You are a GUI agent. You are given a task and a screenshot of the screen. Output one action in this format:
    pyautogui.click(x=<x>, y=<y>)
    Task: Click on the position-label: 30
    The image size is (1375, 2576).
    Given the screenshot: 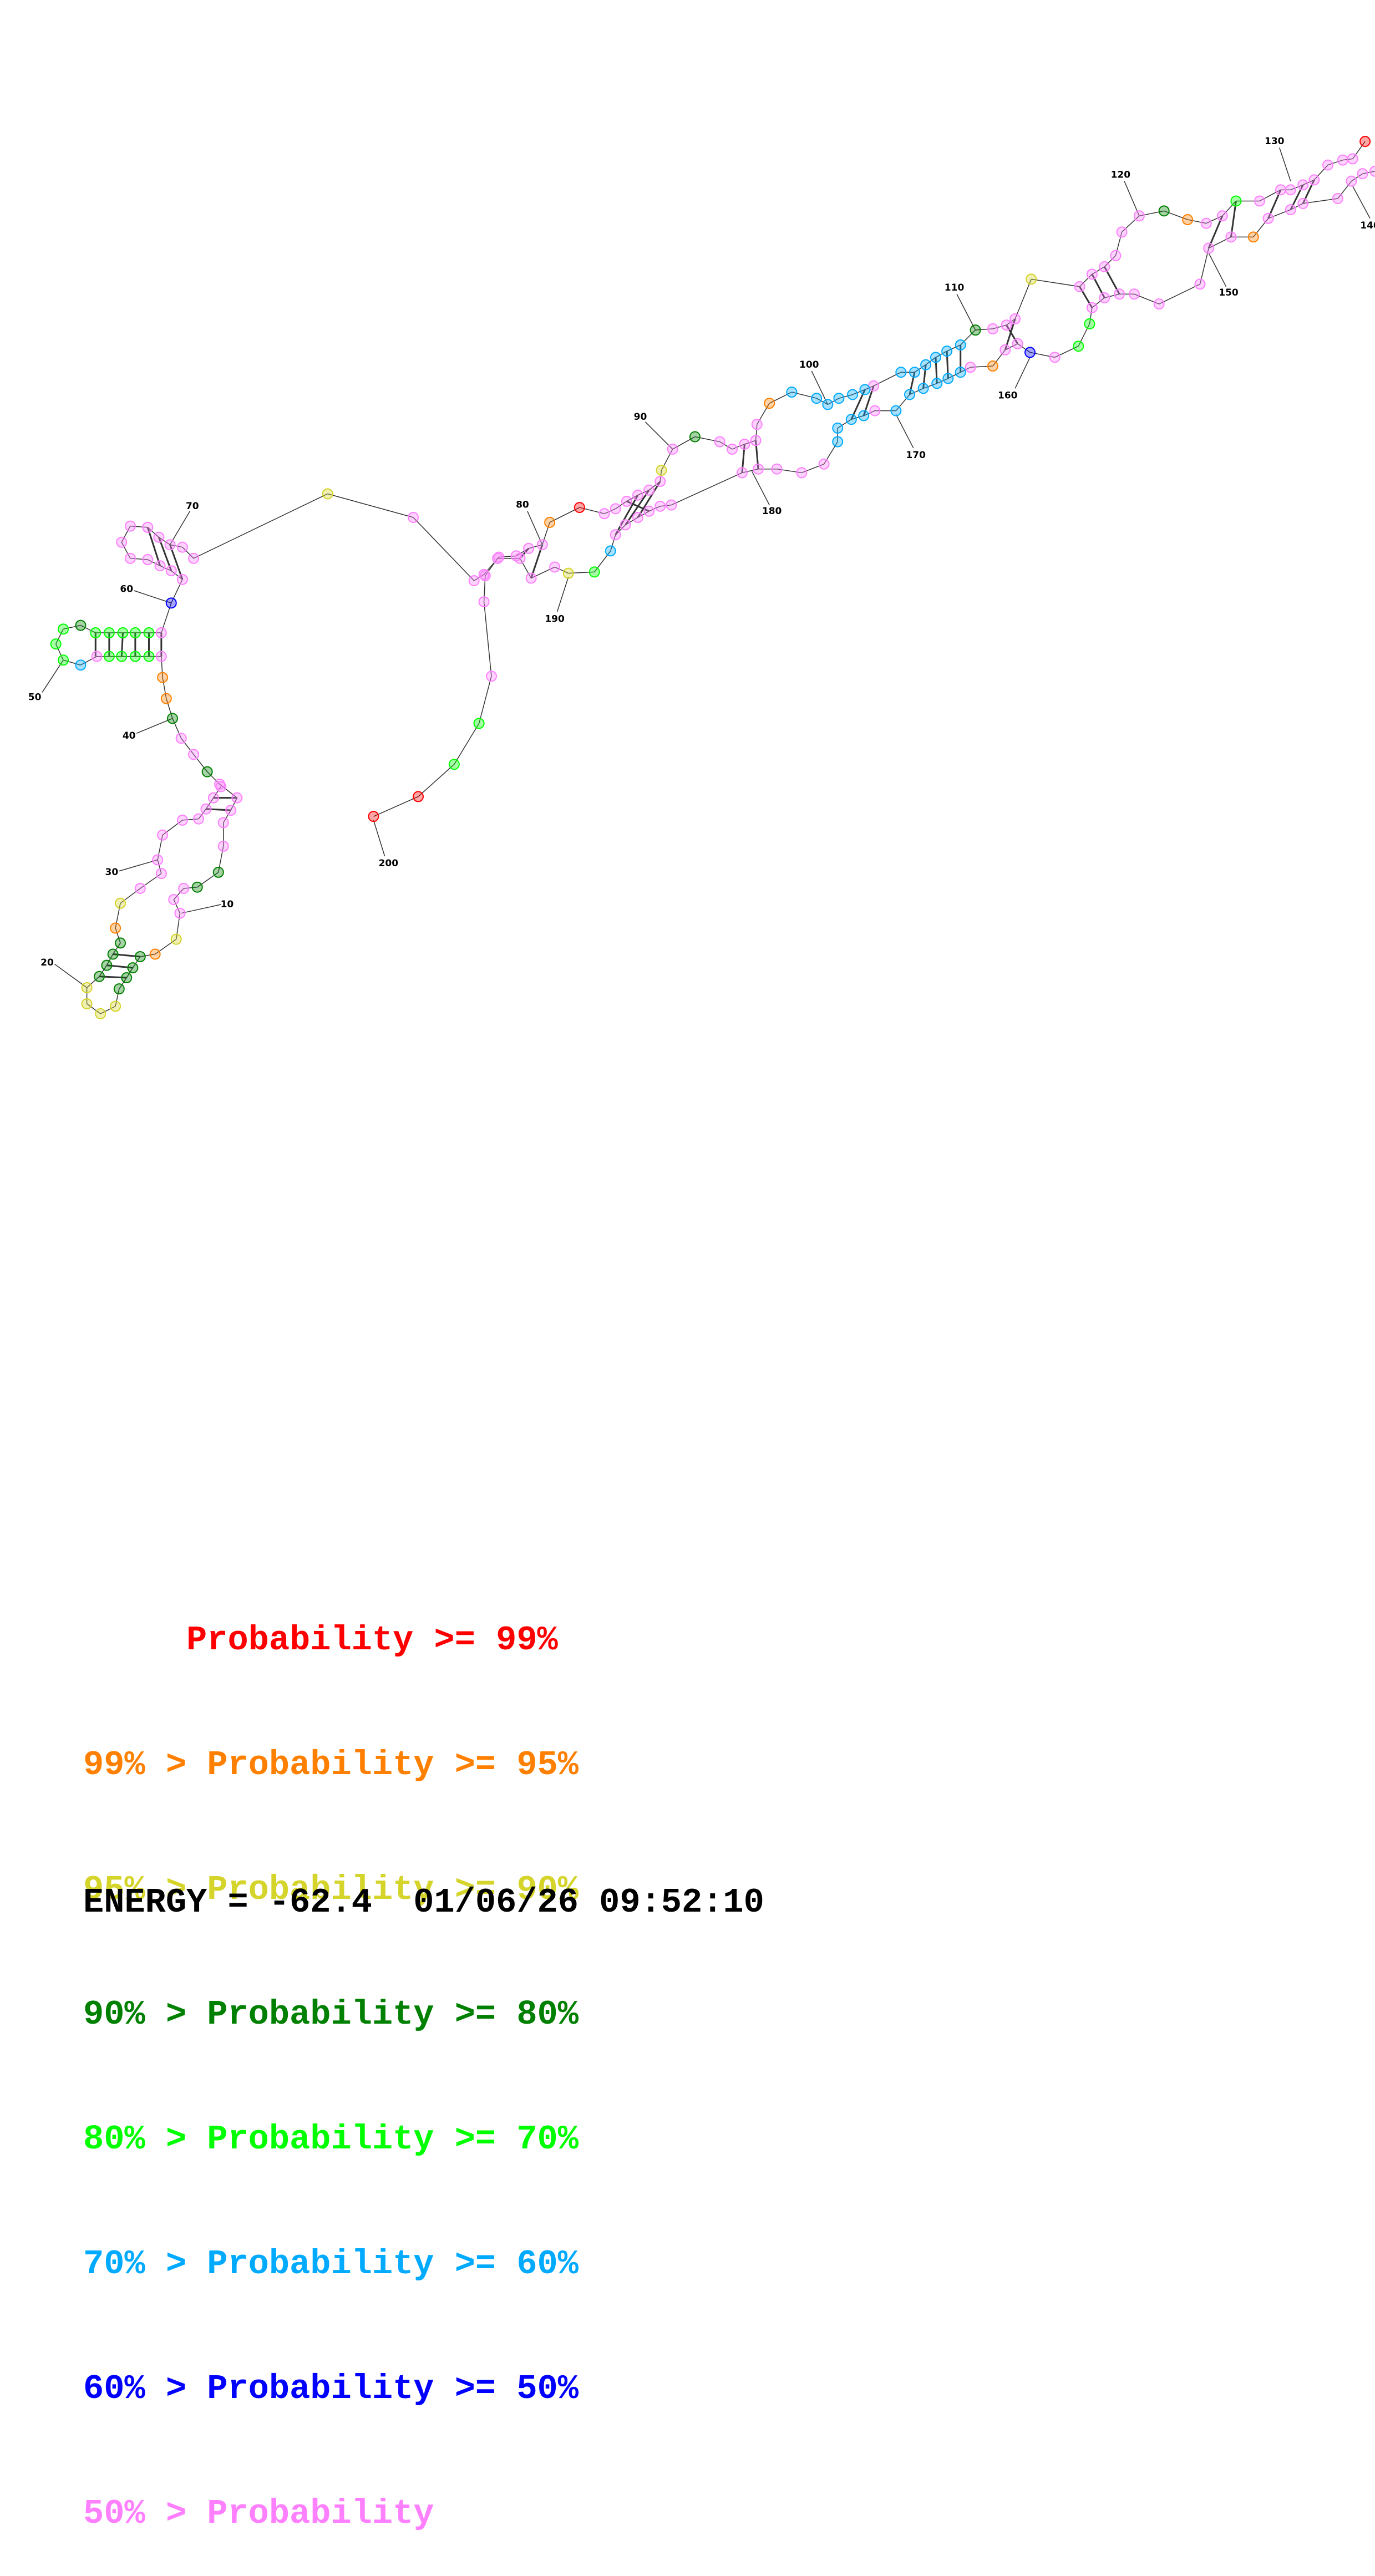 What is the action you would take?
    pyautogui.click(x=112, y=872)
    